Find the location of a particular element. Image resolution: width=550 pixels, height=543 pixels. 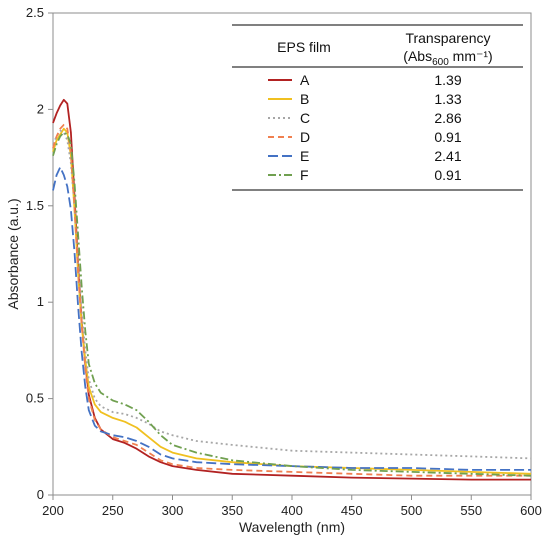

legend-label: D is located at coordinates (305, 137).